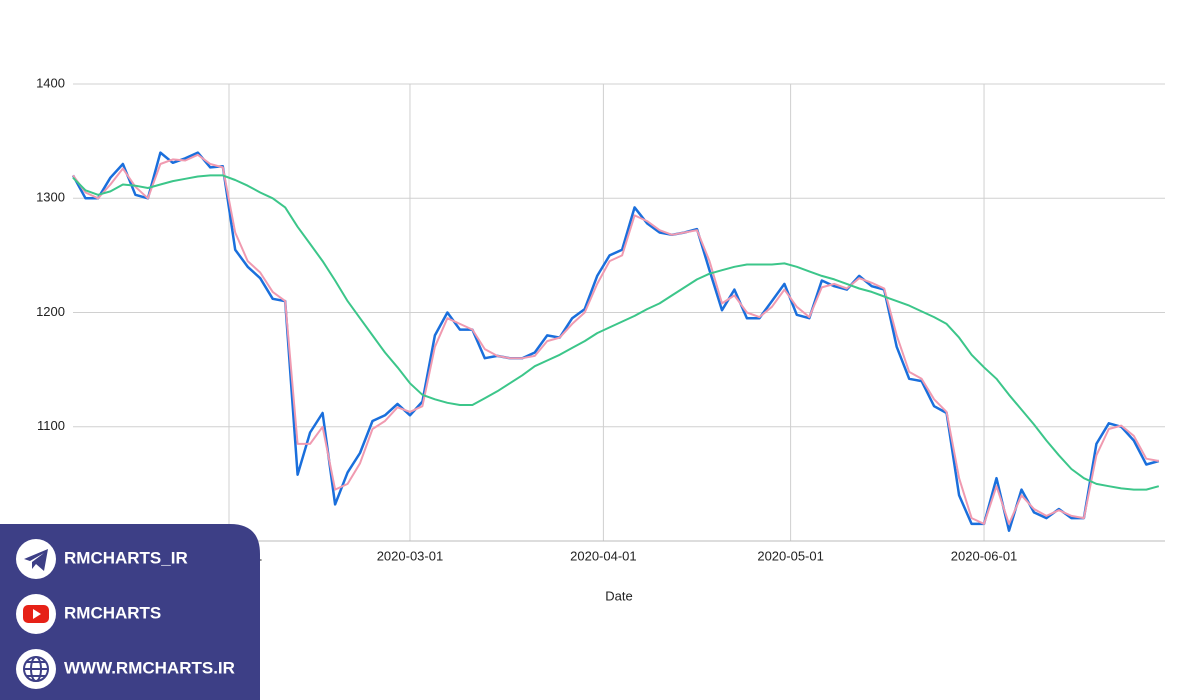 Image resolution: width=1200 pixels, height=700 pixels. Describe the element at coordinates (50, 311) in the screenshot. I see `y-tick-label: 1200` at that location.